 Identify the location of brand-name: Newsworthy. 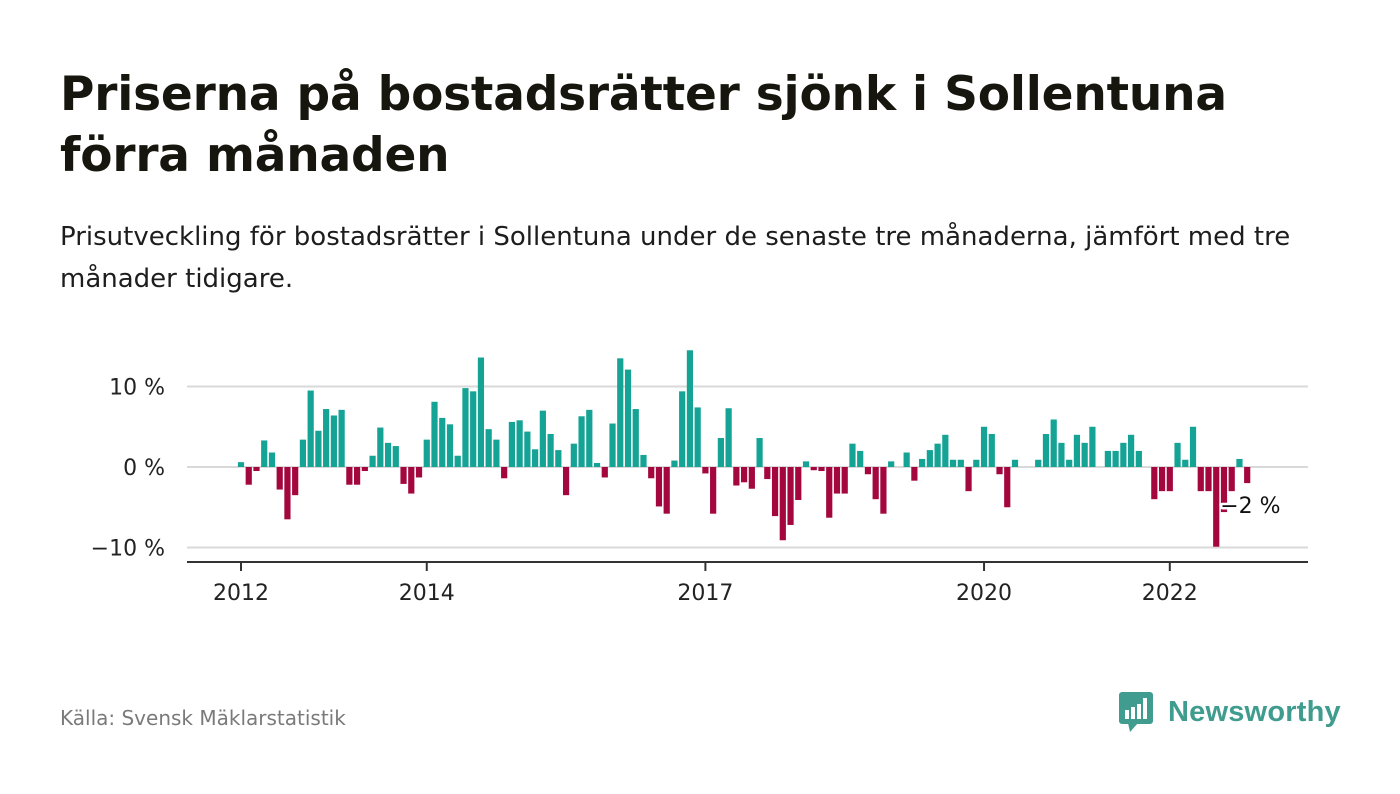
(1254, 711).